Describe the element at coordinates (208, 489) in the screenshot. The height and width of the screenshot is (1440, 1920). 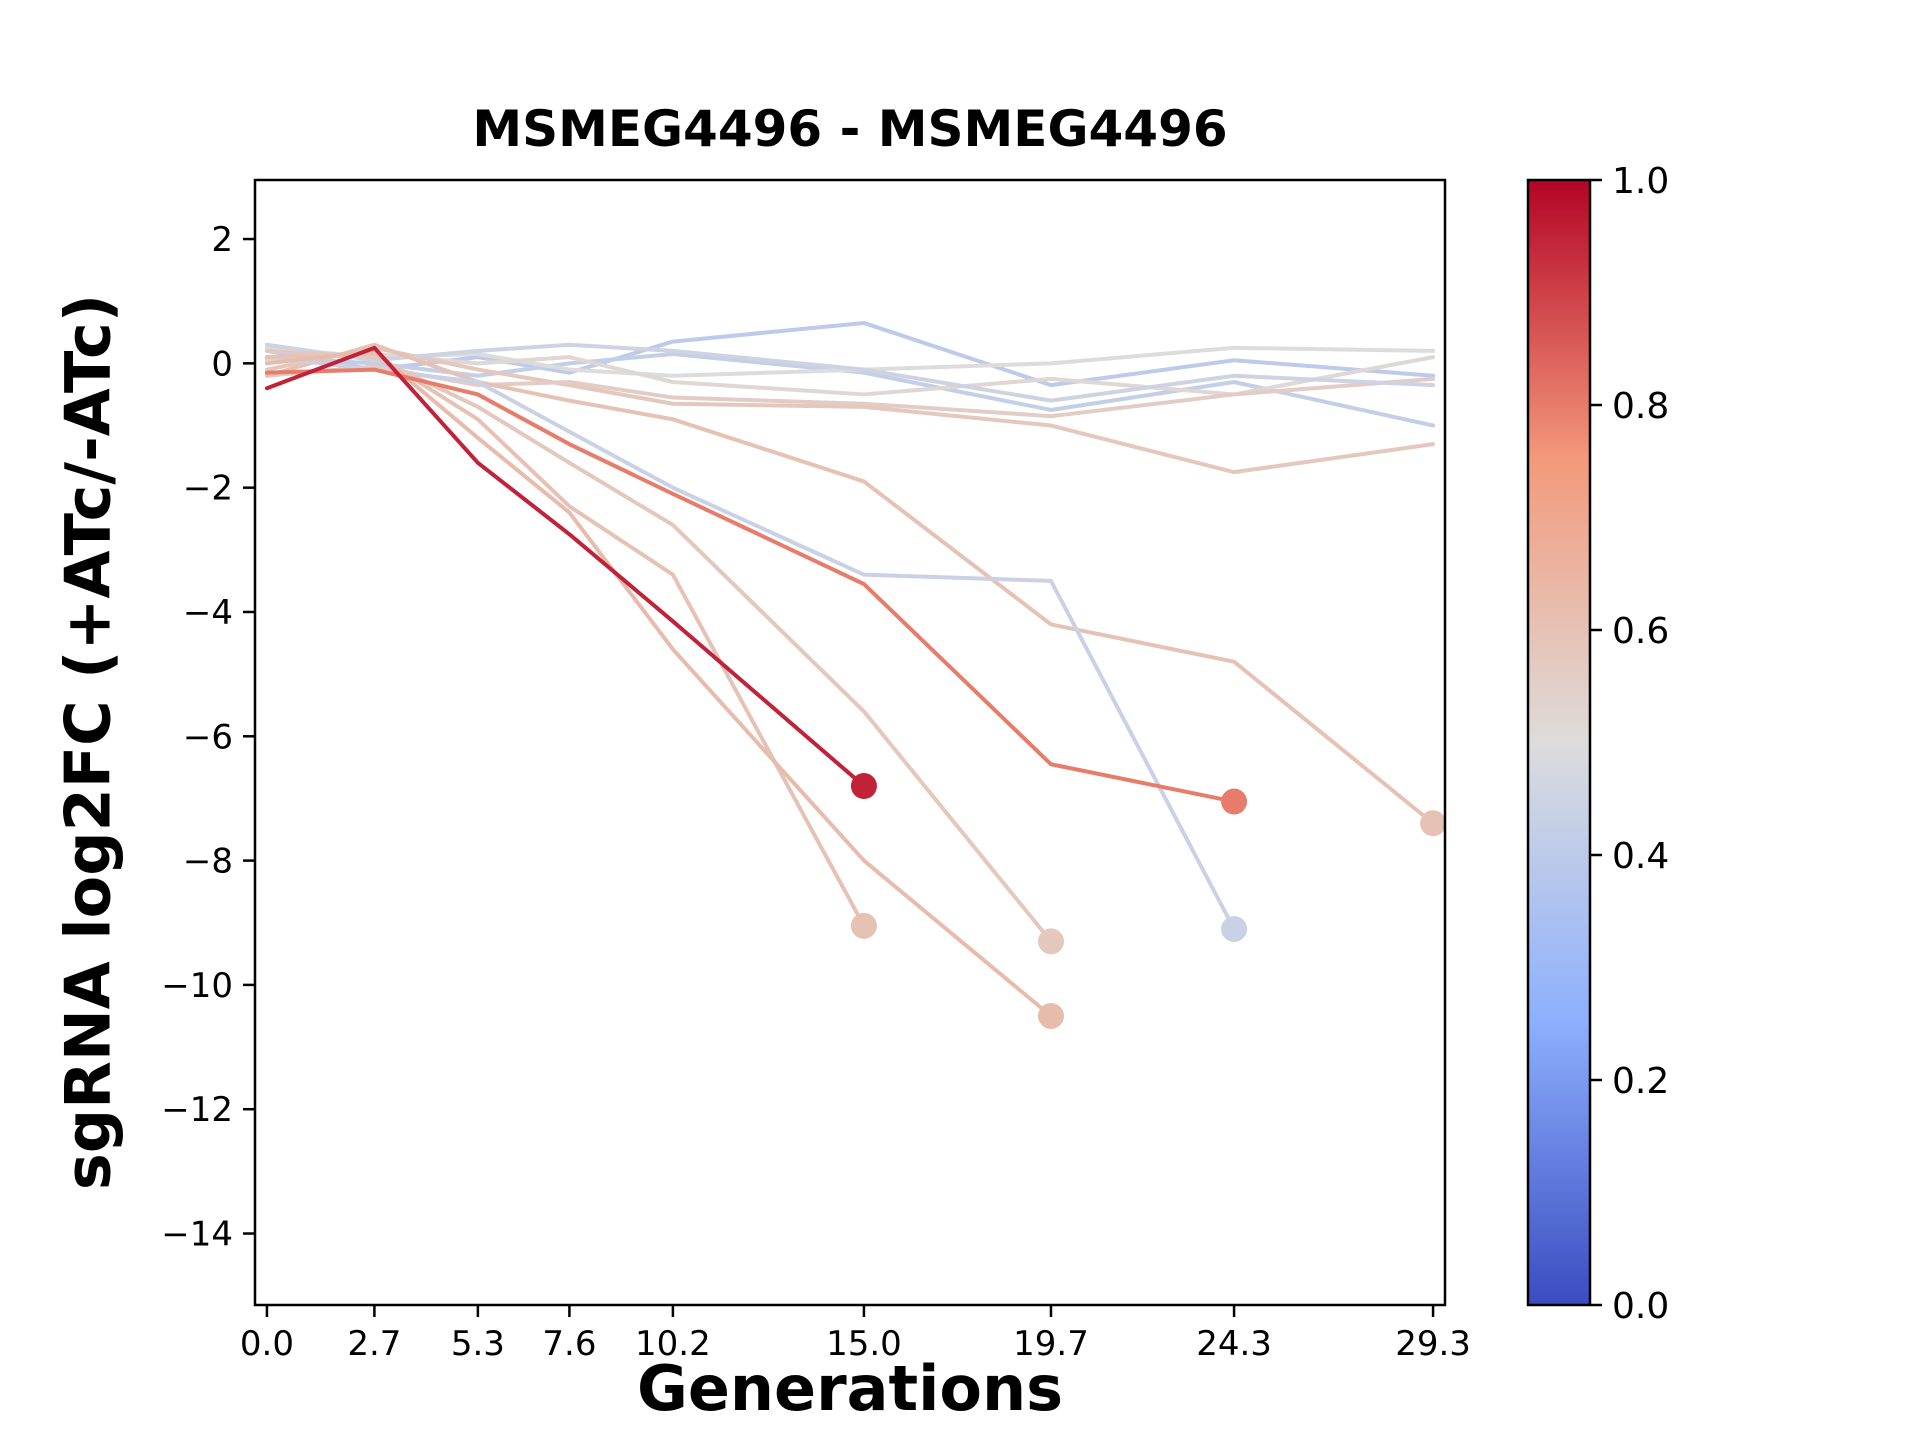
I see `y-tick-label: −2` at that location.